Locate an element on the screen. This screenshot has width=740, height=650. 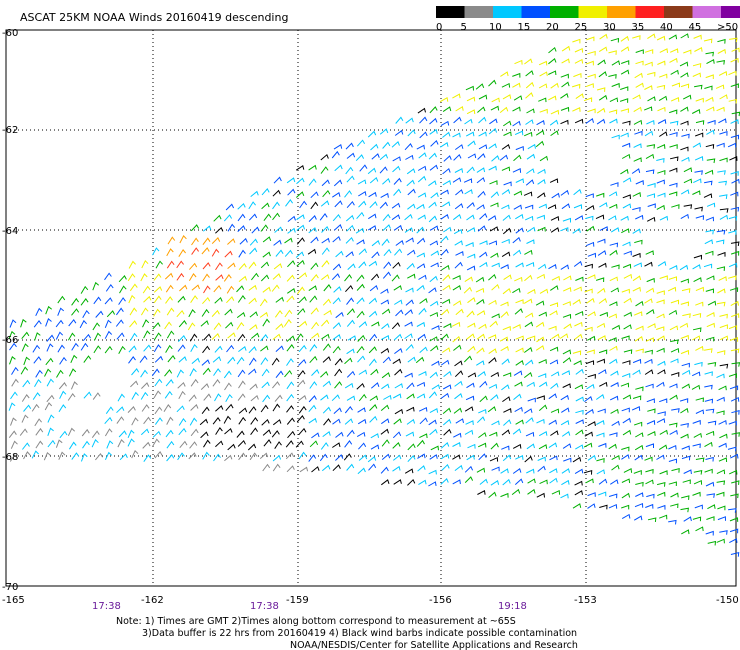
time-label-1: 17:38 is located at coordinates (106, 606).